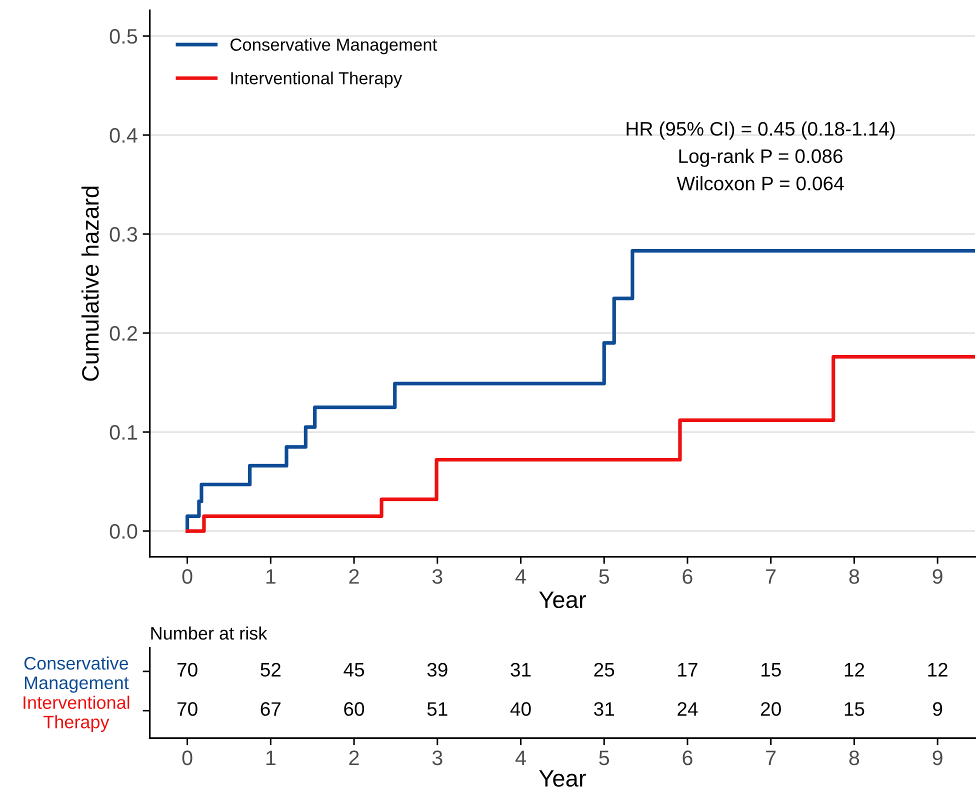  Describe the element at coordinates (760, 130) in the screenshot. I see `annotation: HR (95% CI) = 0.45 (0.18-1.14)` at that location.